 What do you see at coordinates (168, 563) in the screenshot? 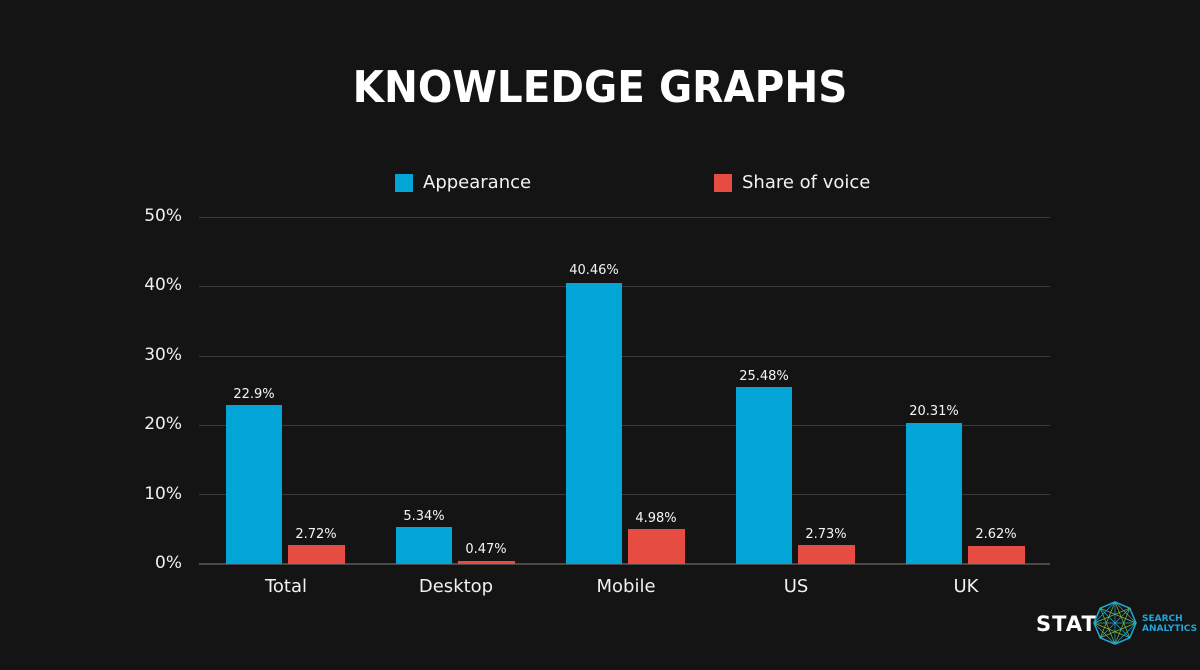
I see `y-tick-0: 0%` at bounding box center [168, 563].